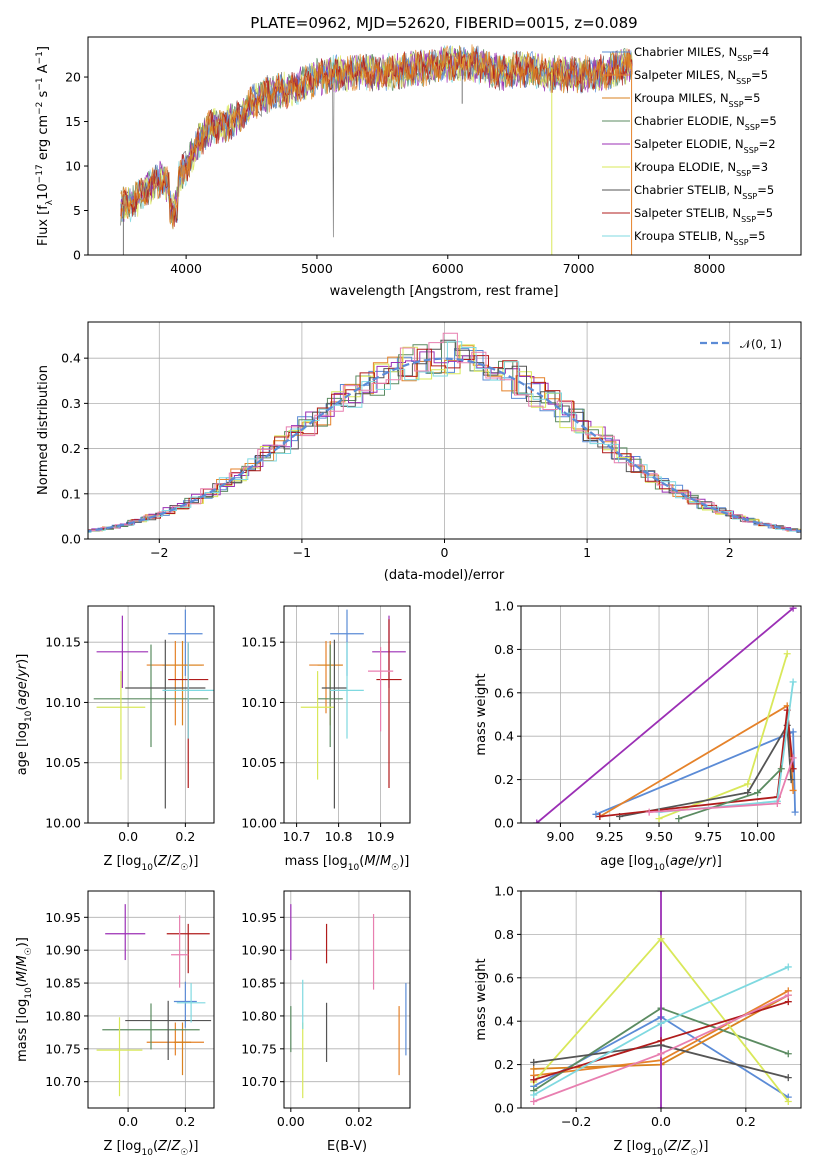 The width and height of the screenshot is (819, 1170). I want to click on x-tick-label: 8000, so click(710, 268).